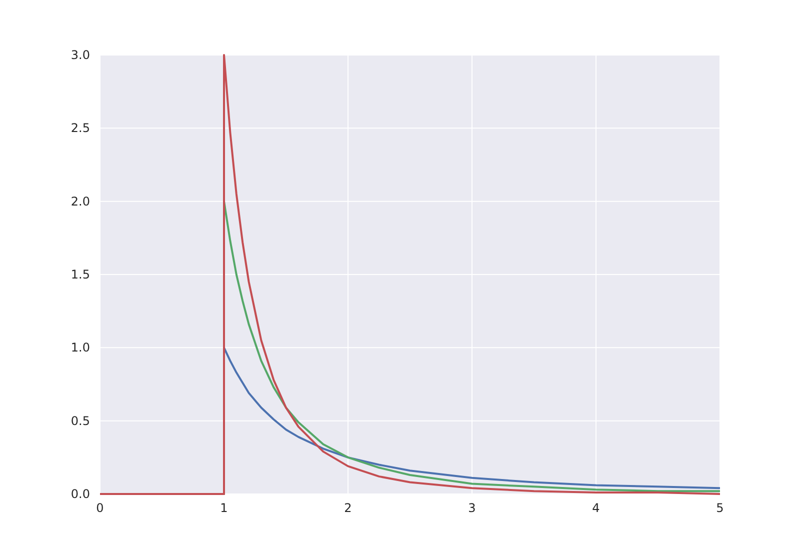 The height and width of the screenshot is (550, 800). I want to click on y-tick-label: 2.5, so click(80, 128).